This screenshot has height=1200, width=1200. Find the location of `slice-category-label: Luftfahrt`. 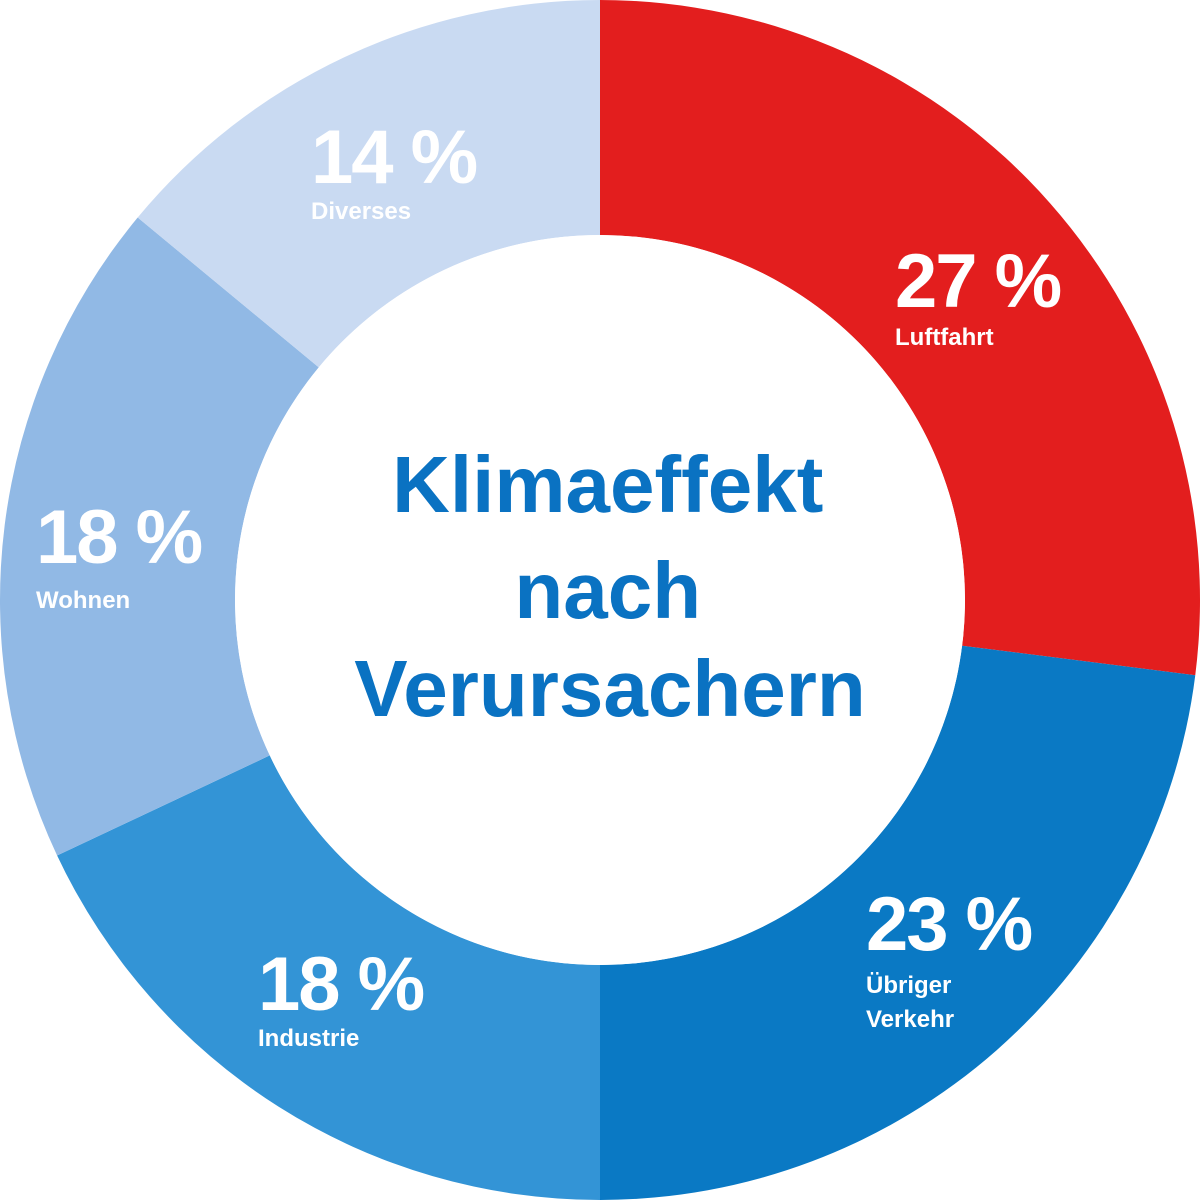

slice-category-label: Luftfahrt is located at coordinates (944, 337).